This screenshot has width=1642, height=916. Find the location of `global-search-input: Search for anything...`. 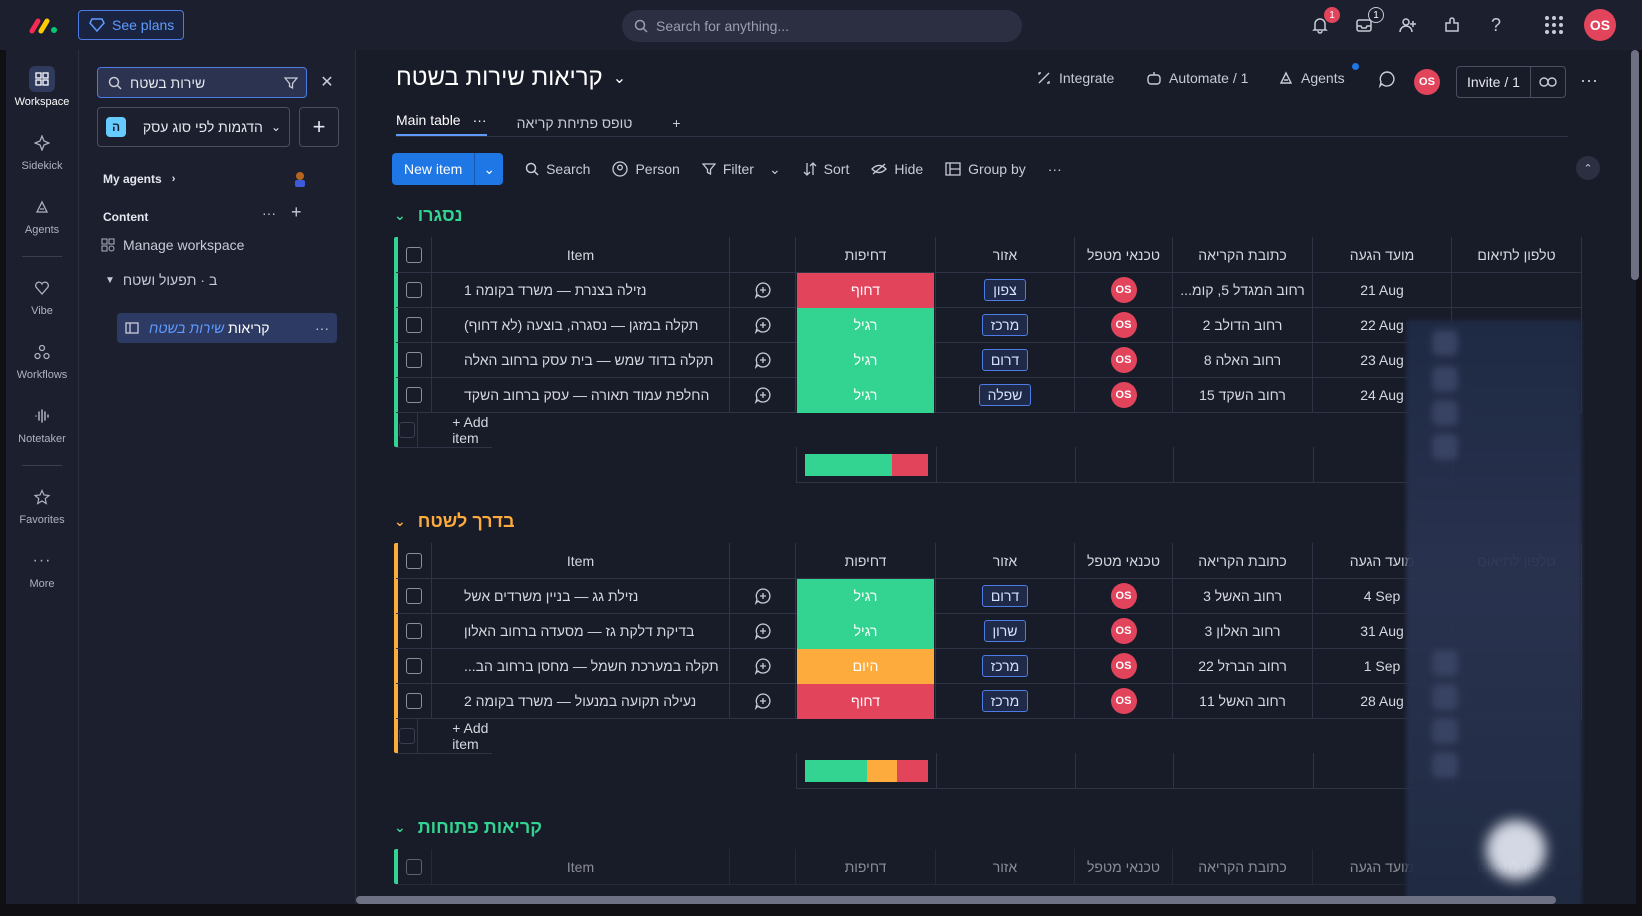

global-search-input: Search for anything... is located at coordinates (822, 26).